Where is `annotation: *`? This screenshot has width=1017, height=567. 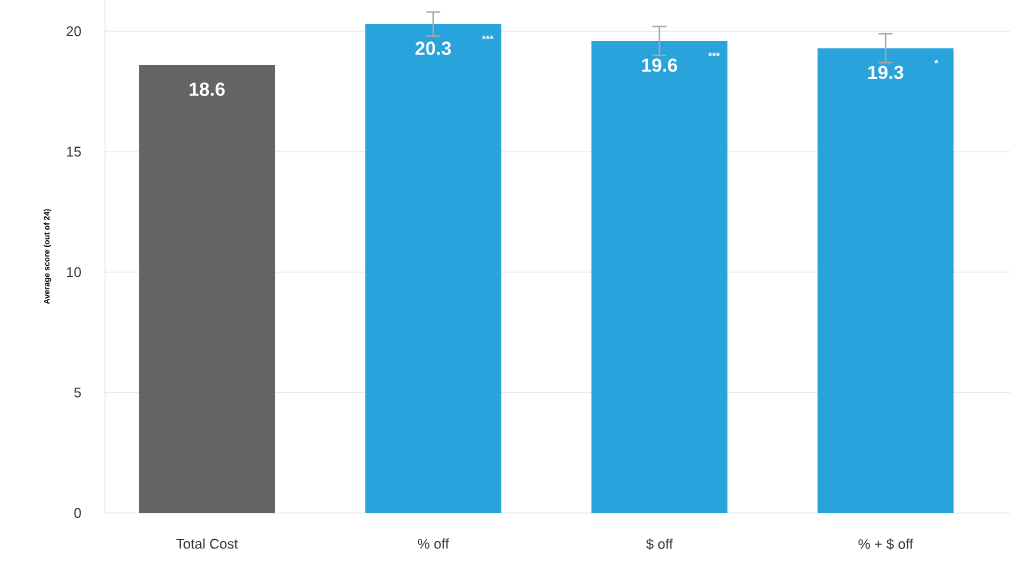
annotation: * is located at coordinates (936, 61).